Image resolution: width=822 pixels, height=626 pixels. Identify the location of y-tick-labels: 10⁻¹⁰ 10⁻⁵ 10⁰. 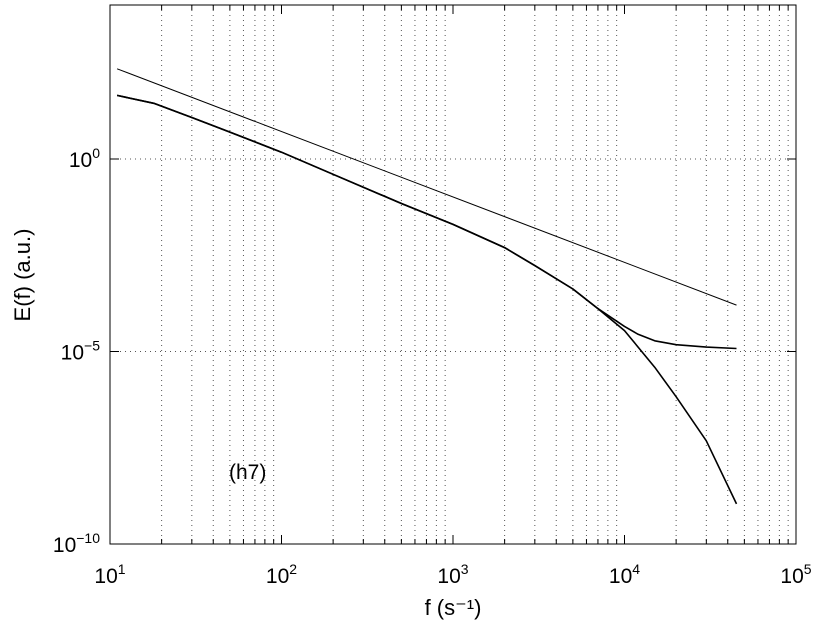
(76, 351).